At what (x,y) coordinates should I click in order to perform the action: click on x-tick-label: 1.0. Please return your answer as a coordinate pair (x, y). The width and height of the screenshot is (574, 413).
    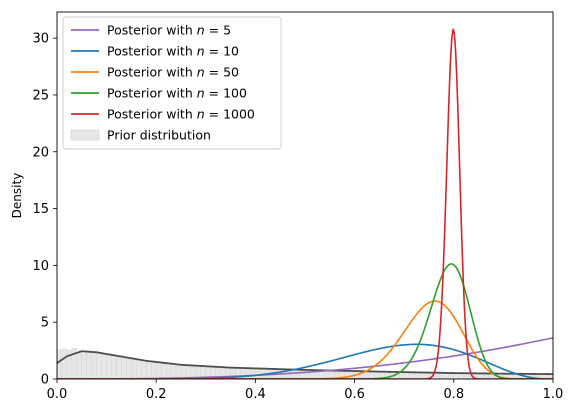
    Looking at the image, I should click on (553, 394).